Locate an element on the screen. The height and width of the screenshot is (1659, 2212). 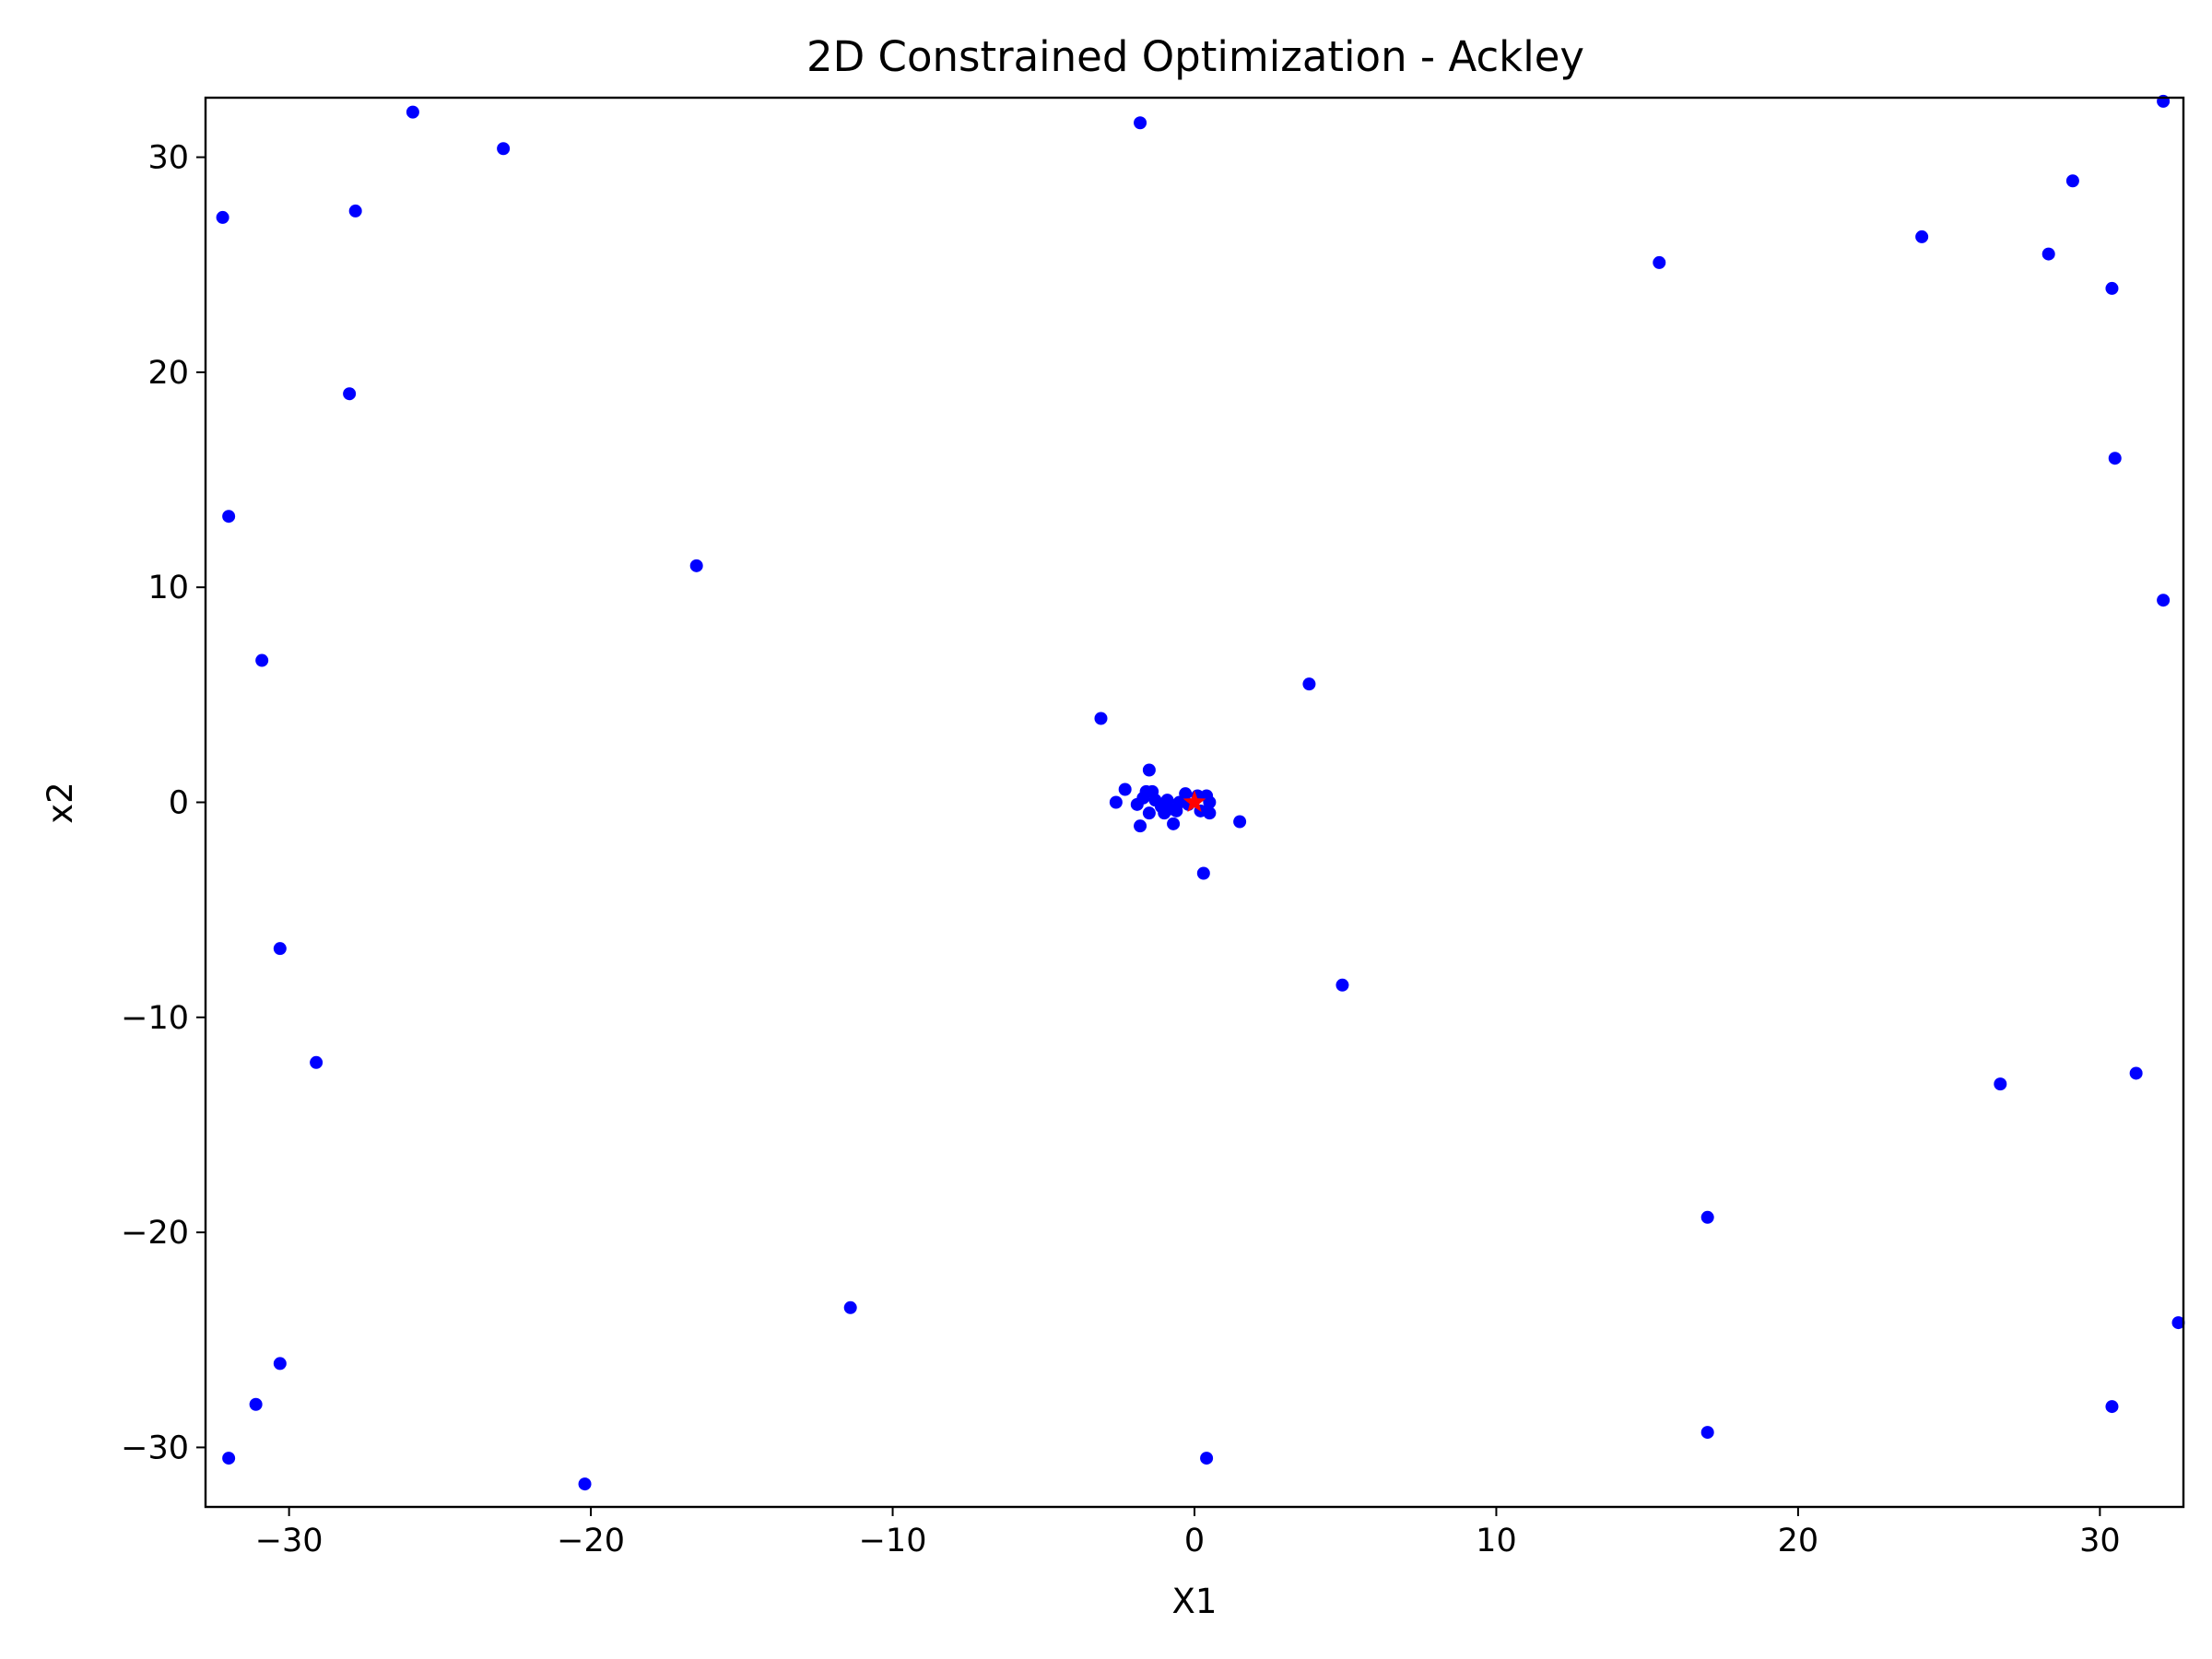
x-axis-ticks: −30 −20 −10 0 10 20 30 is located at coordinates (1188, 1533).